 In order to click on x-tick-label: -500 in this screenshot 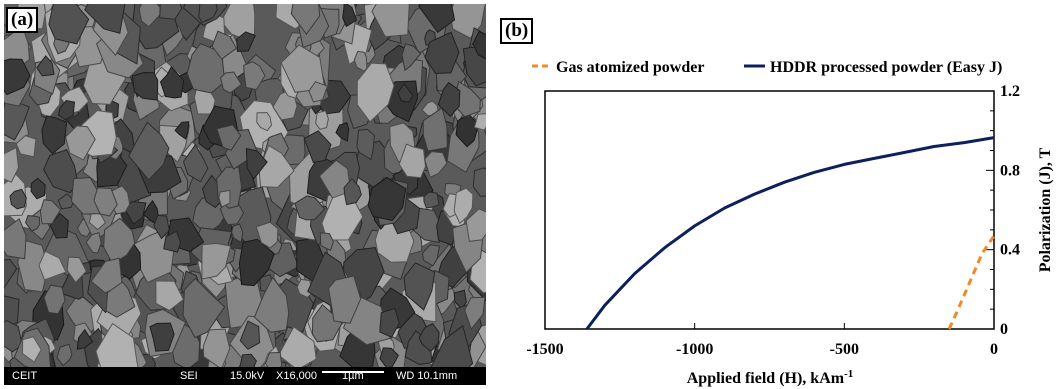, I will do `click(844, 349)`.